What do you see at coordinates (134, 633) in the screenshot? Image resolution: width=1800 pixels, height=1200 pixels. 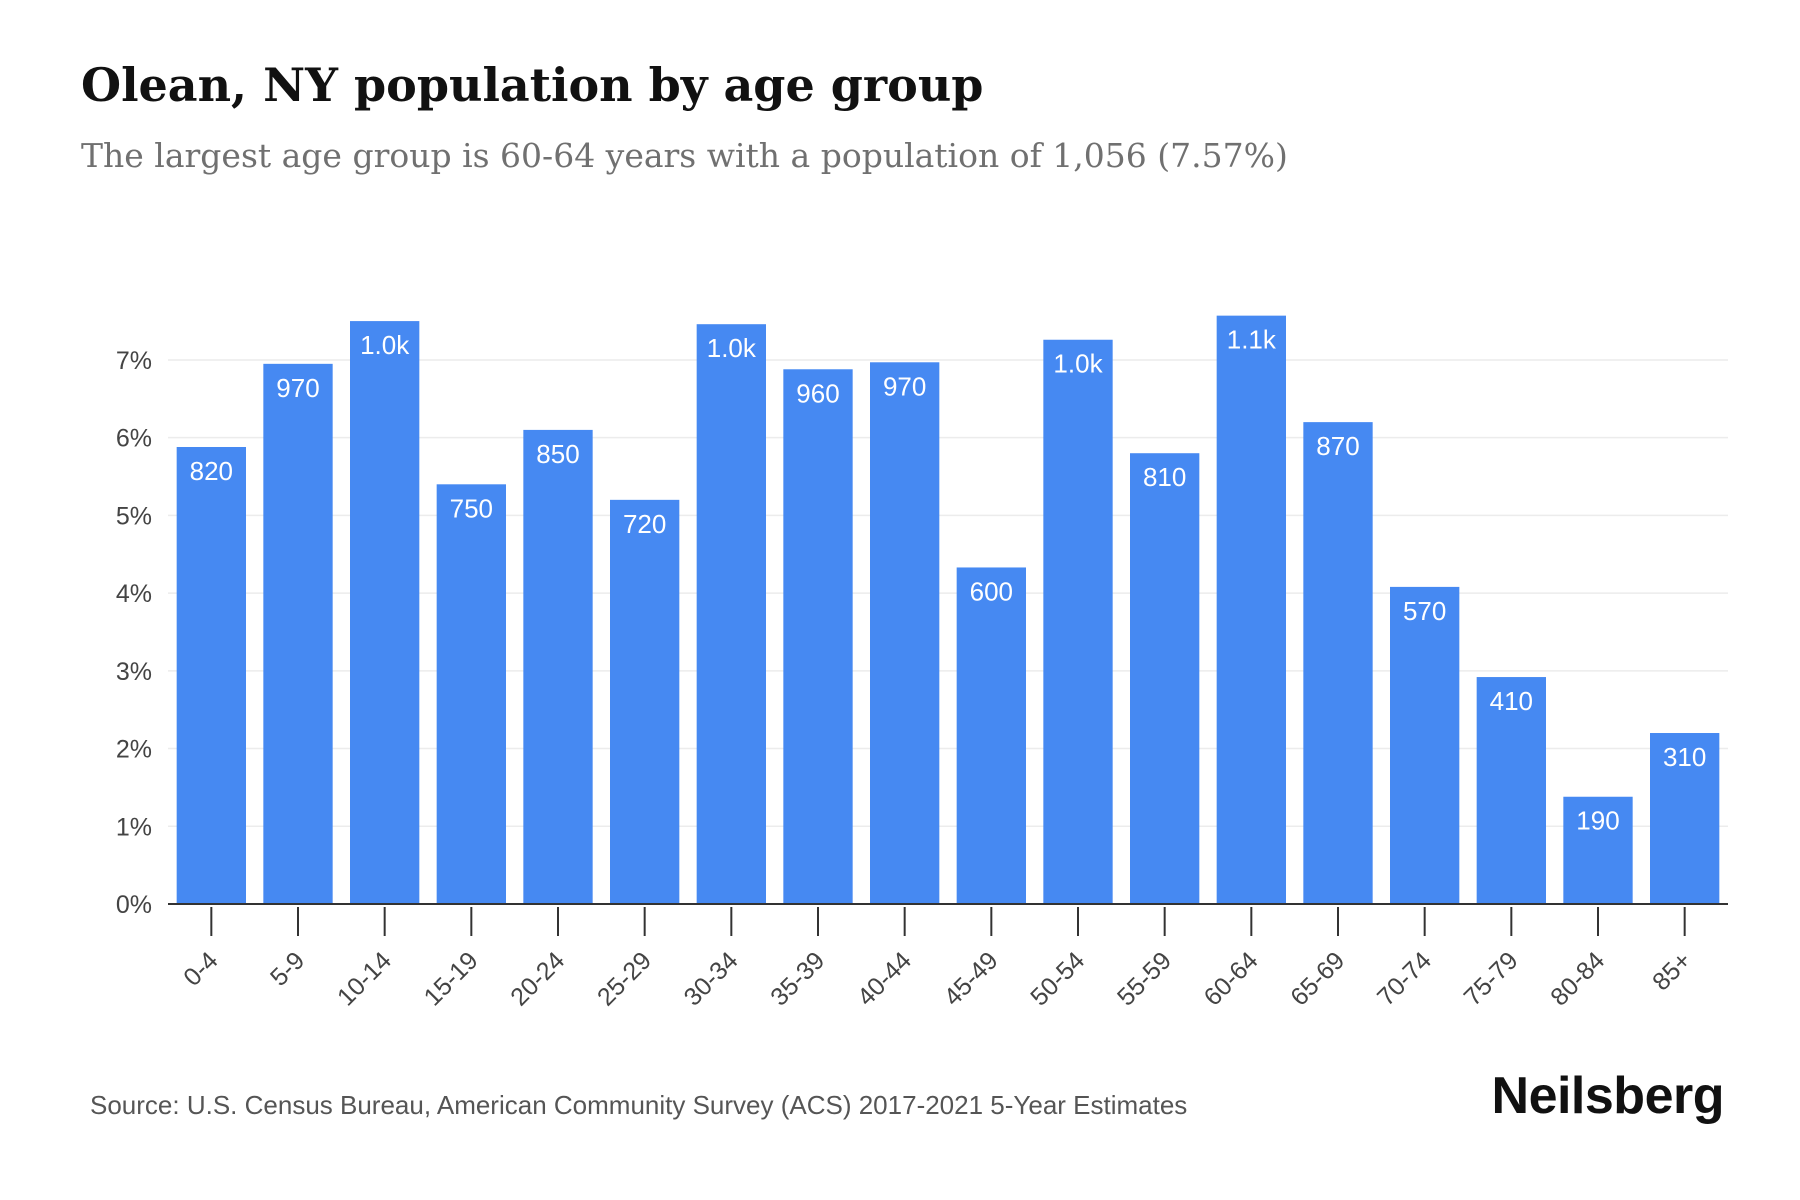 I see `y-axis-ticks: 0% 1% 2% 3% 4% 5% 6% 7%` at bounding box center [134, 633].